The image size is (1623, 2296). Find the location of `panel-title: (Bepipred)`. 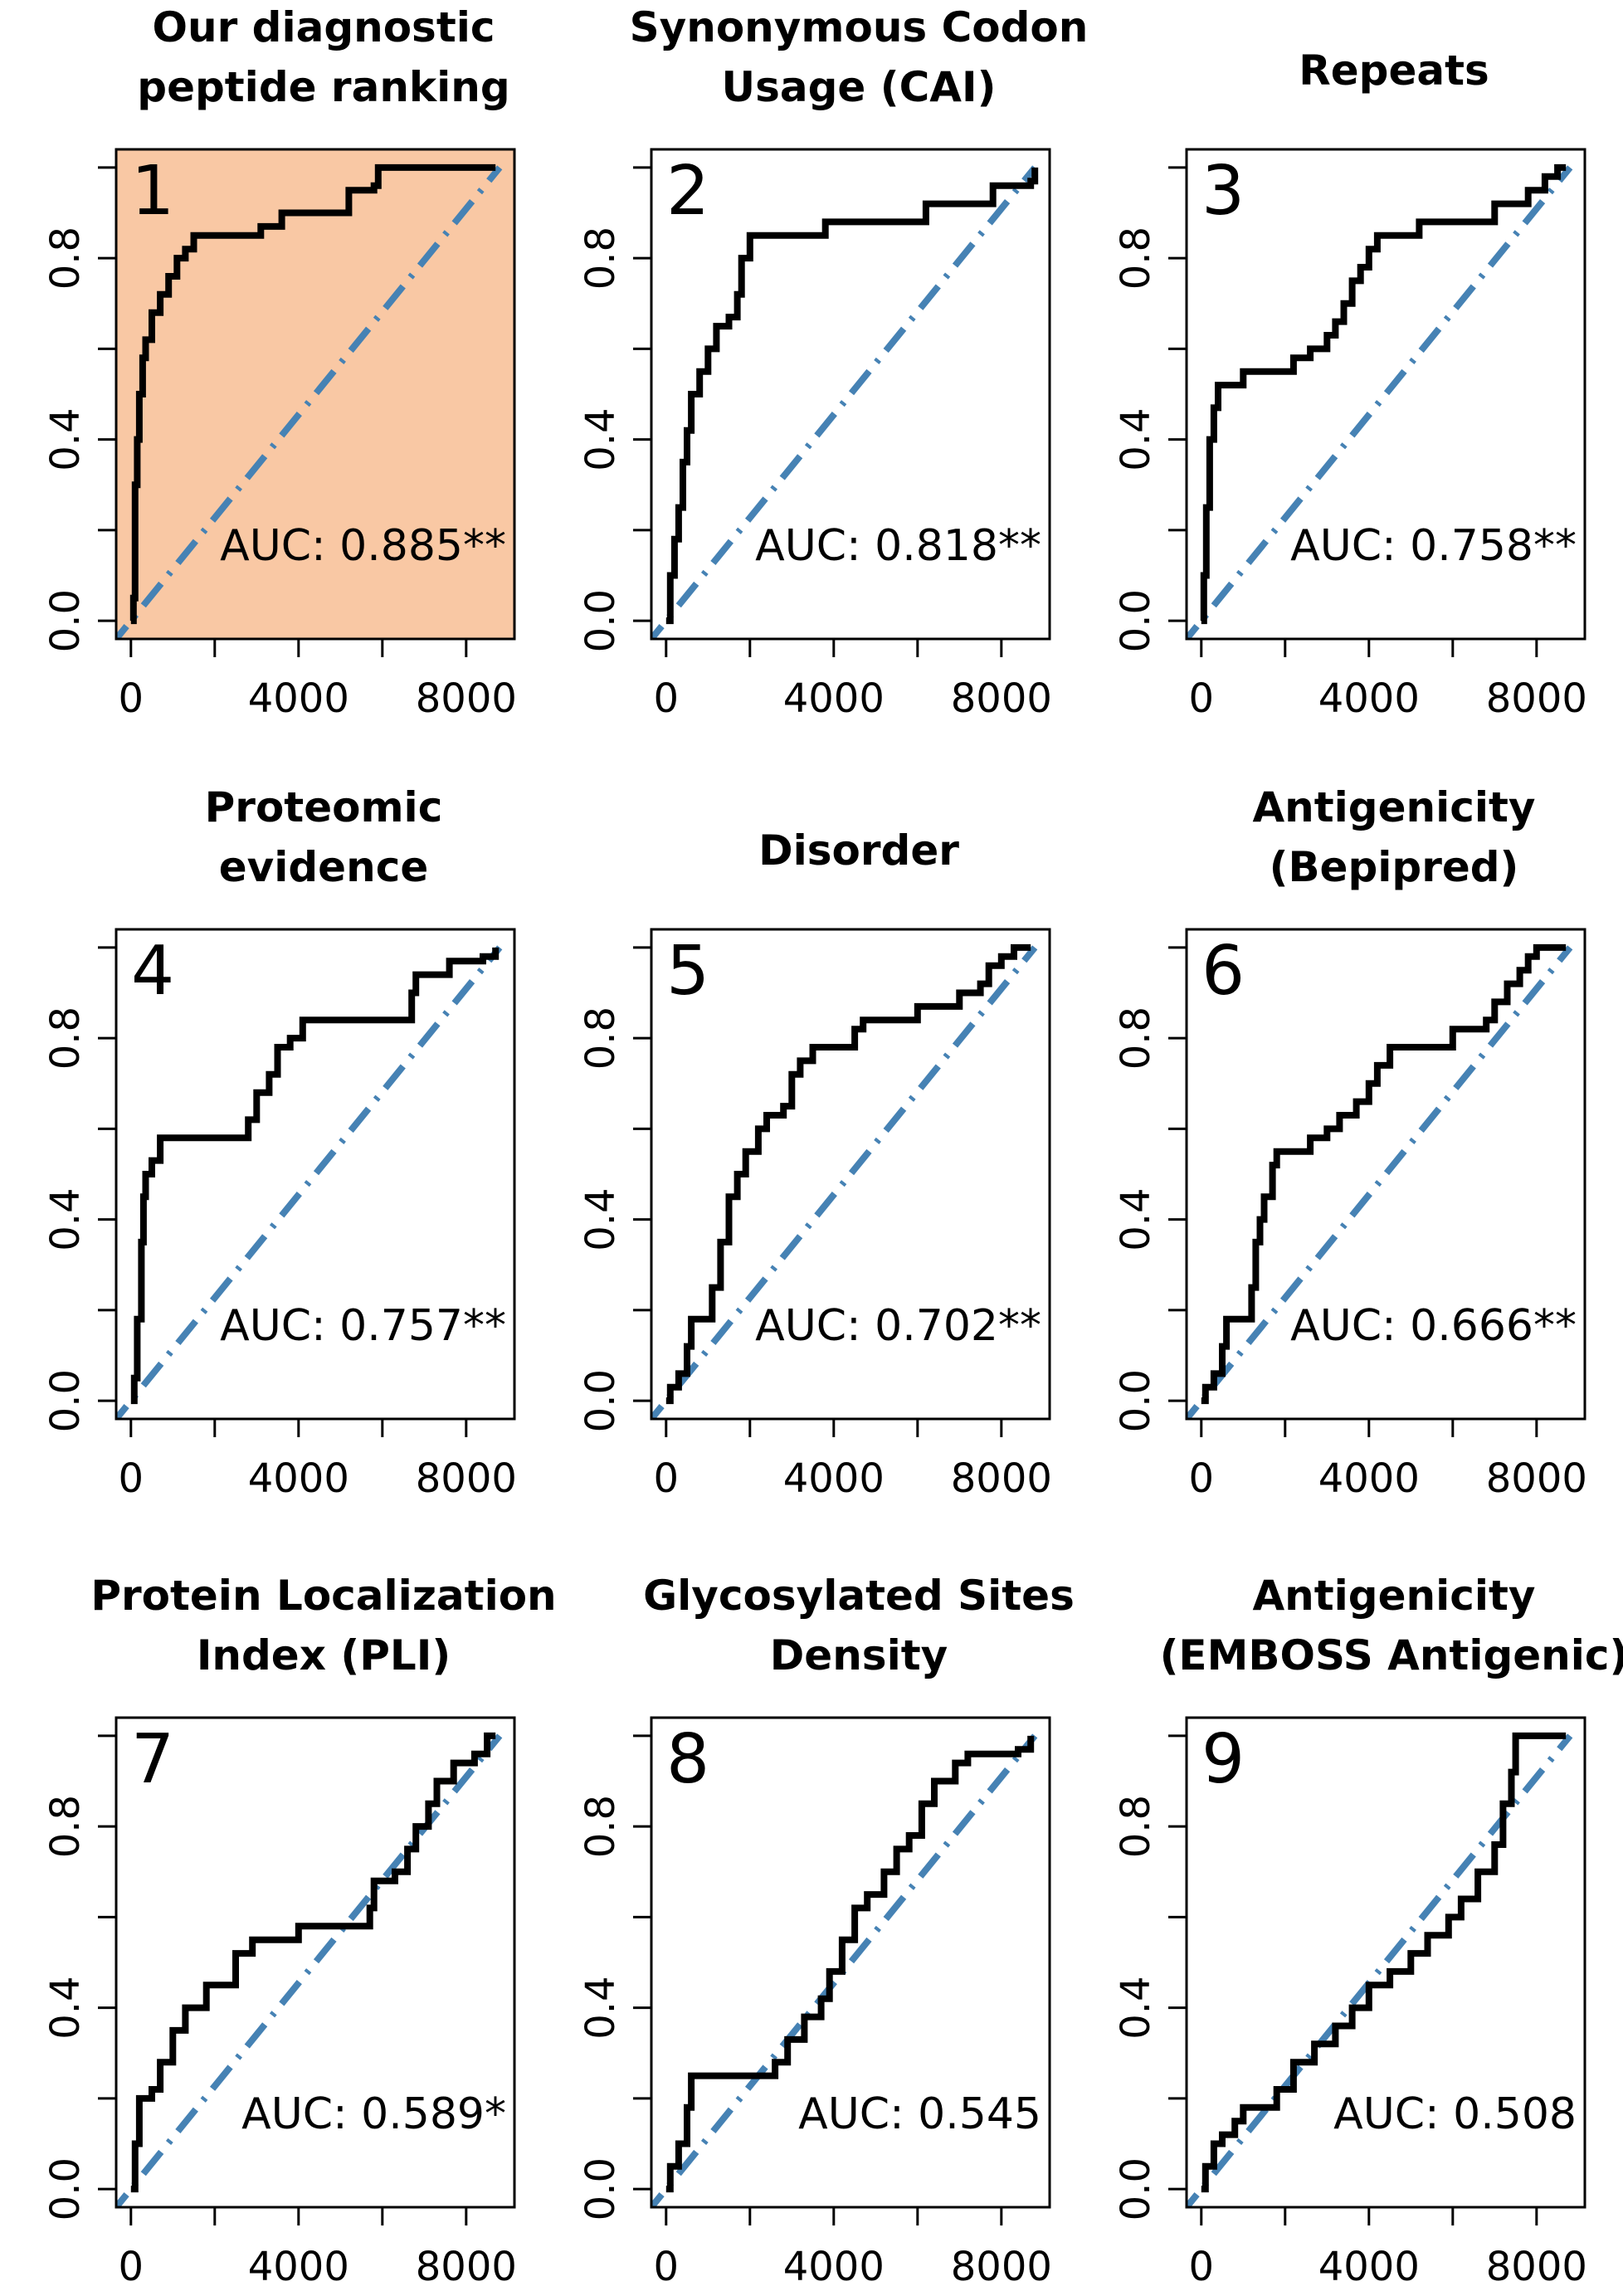

panel-title: (Bepipred) is located at coordinates (1394, 867).